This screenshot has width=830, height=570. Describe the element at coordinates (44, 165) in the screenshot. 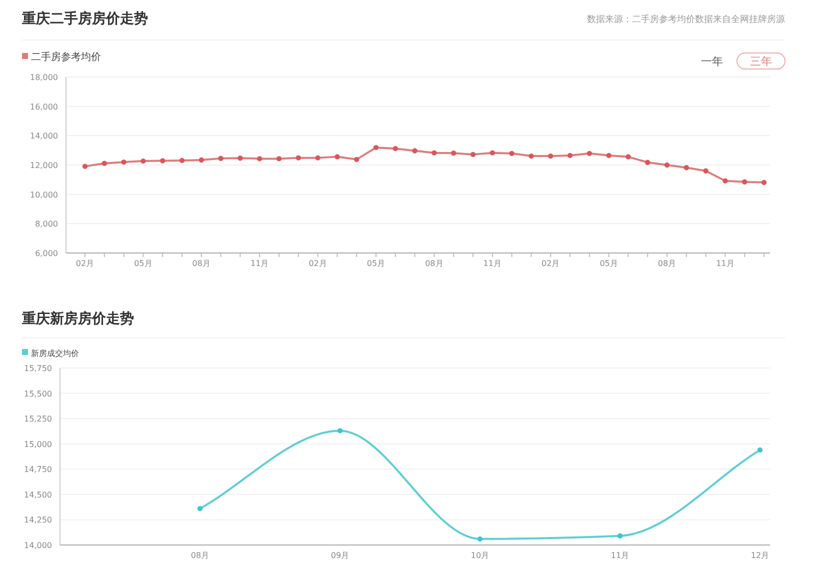

I see `y-tick-label: 12,000` at that location.